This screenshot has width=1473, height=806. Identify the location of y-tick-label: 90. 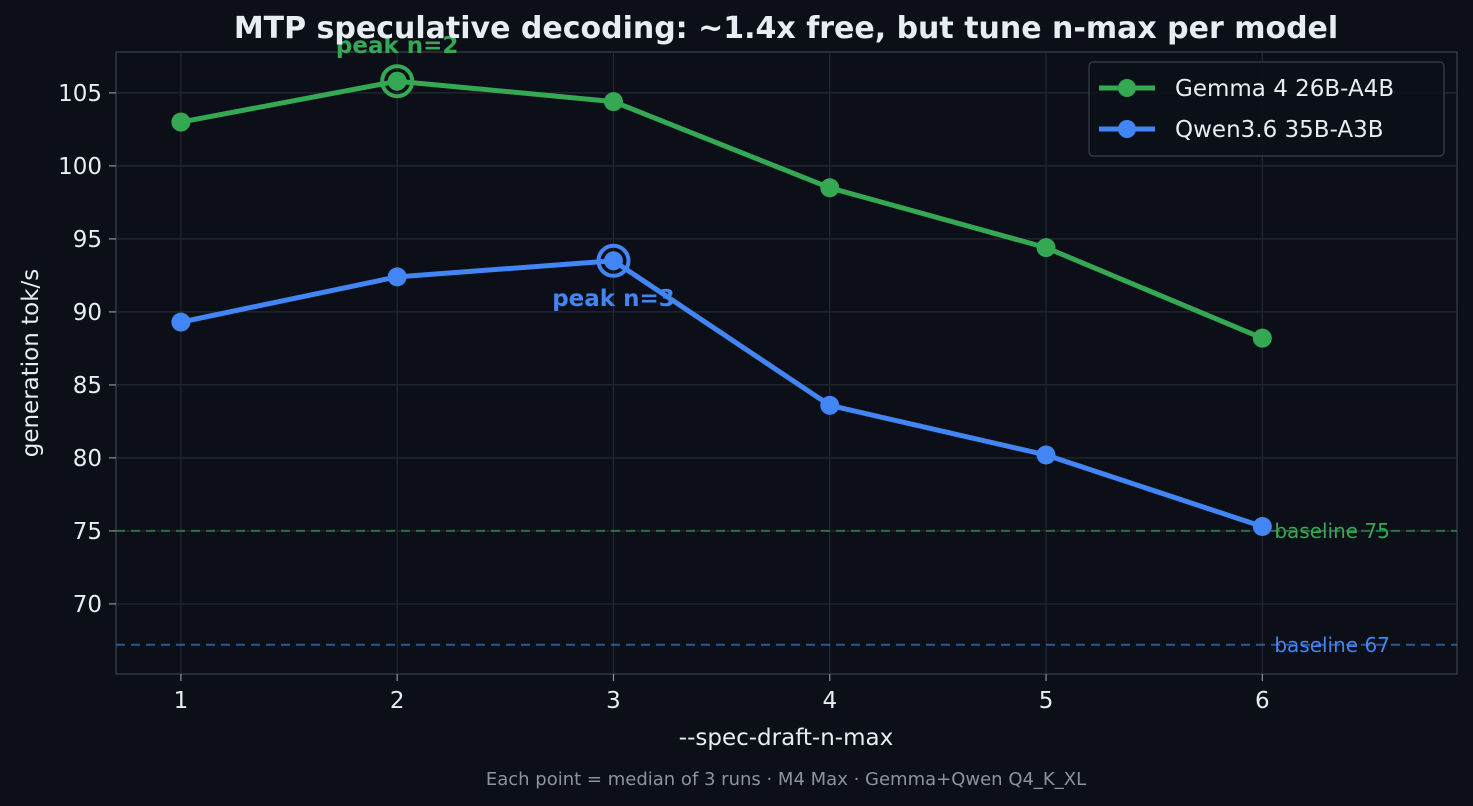
(87, 313).